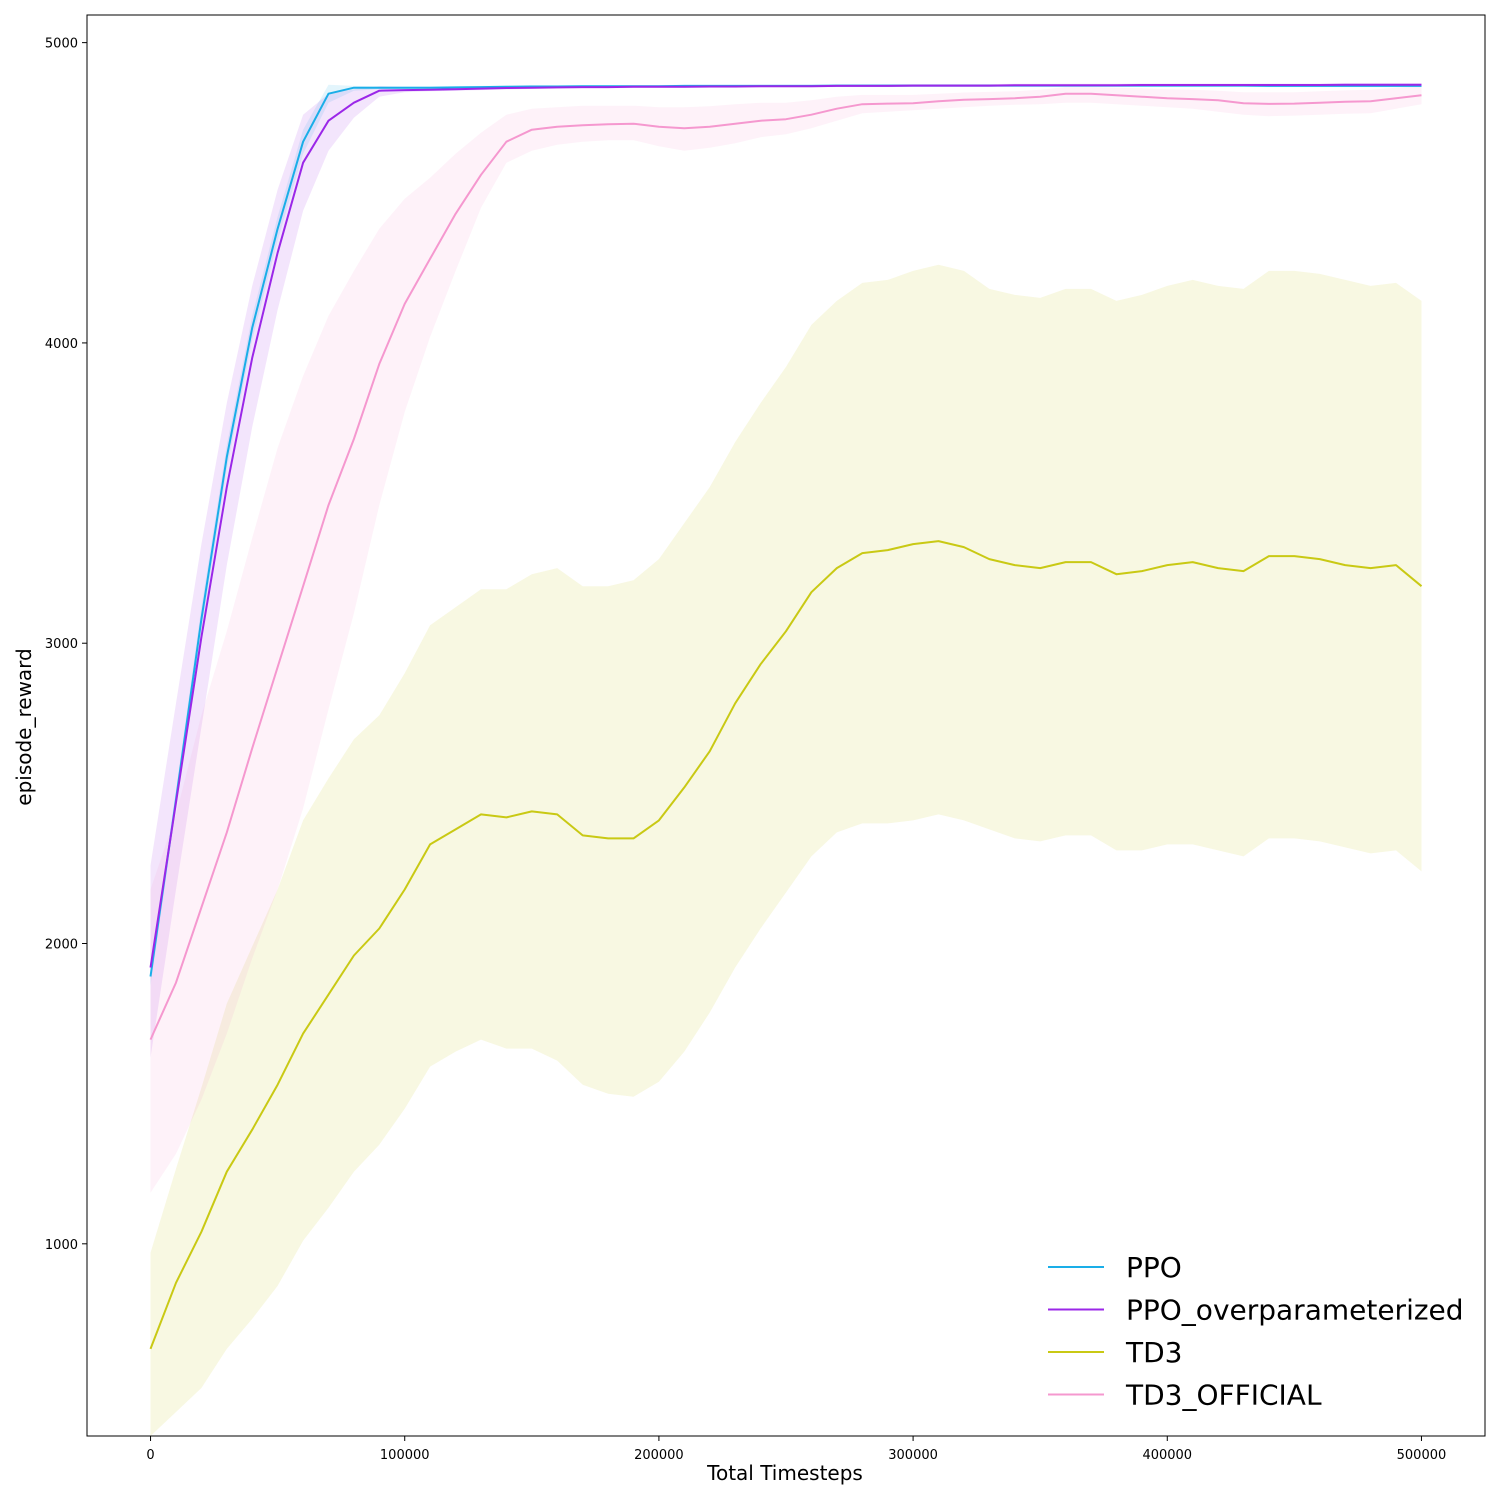  Describe the element at coordinates (405, 1455) in the screenshot. I see `x-tick-label: 100000` at that location.